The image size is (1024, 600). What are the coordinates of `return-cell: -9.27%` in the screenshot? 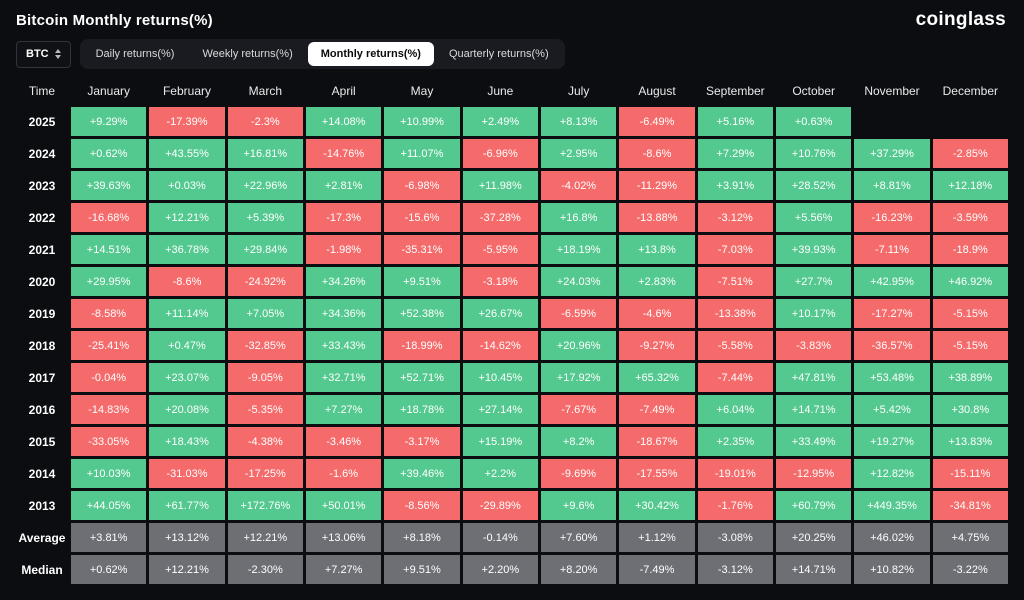 It's located at (657, 345).